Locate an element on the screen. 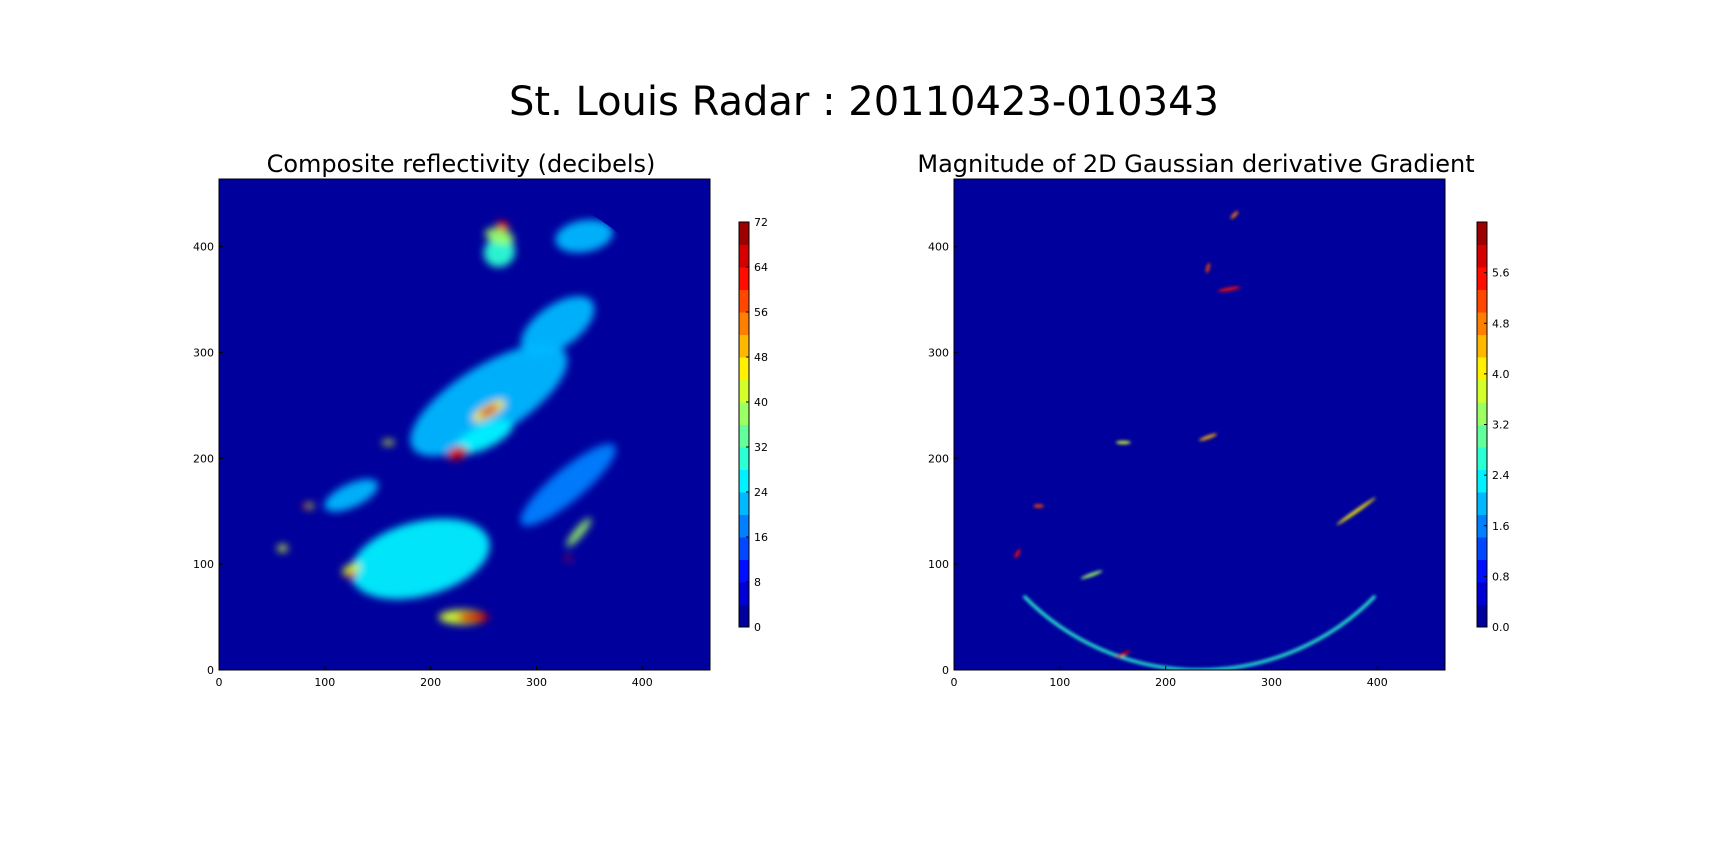  colorbar-tick-label: 8 is located at coordinates (757, 582).